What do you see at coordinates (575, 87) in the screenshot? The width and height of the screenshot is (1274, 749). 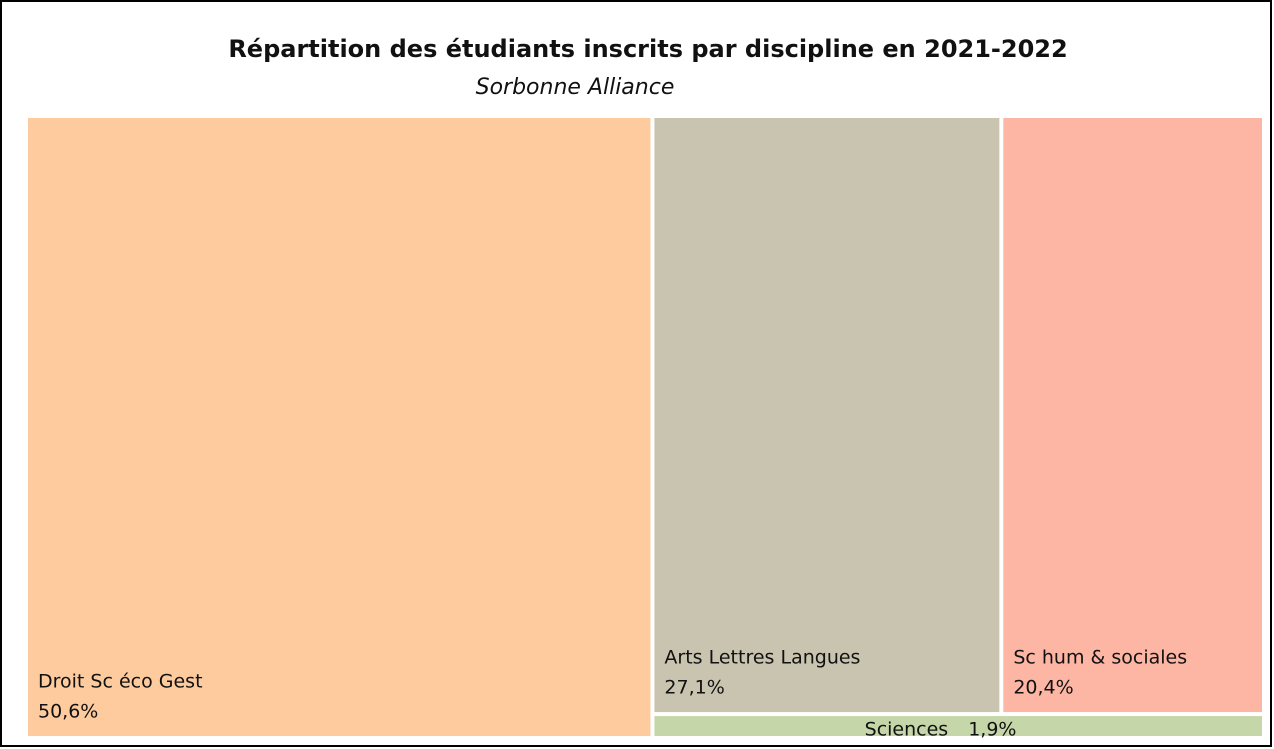 I see `chart-subtitle: Sorbonne Alliance` at bounding box center [575, 87].